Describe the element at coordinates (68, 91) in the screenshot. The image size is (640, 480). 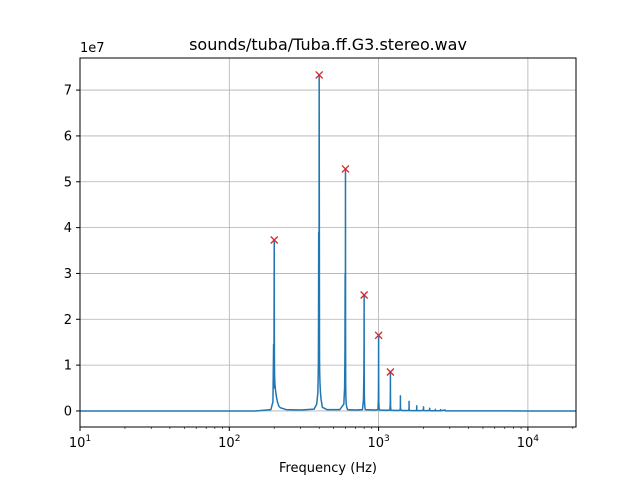
I see `y-tick-label: 7` at that location.